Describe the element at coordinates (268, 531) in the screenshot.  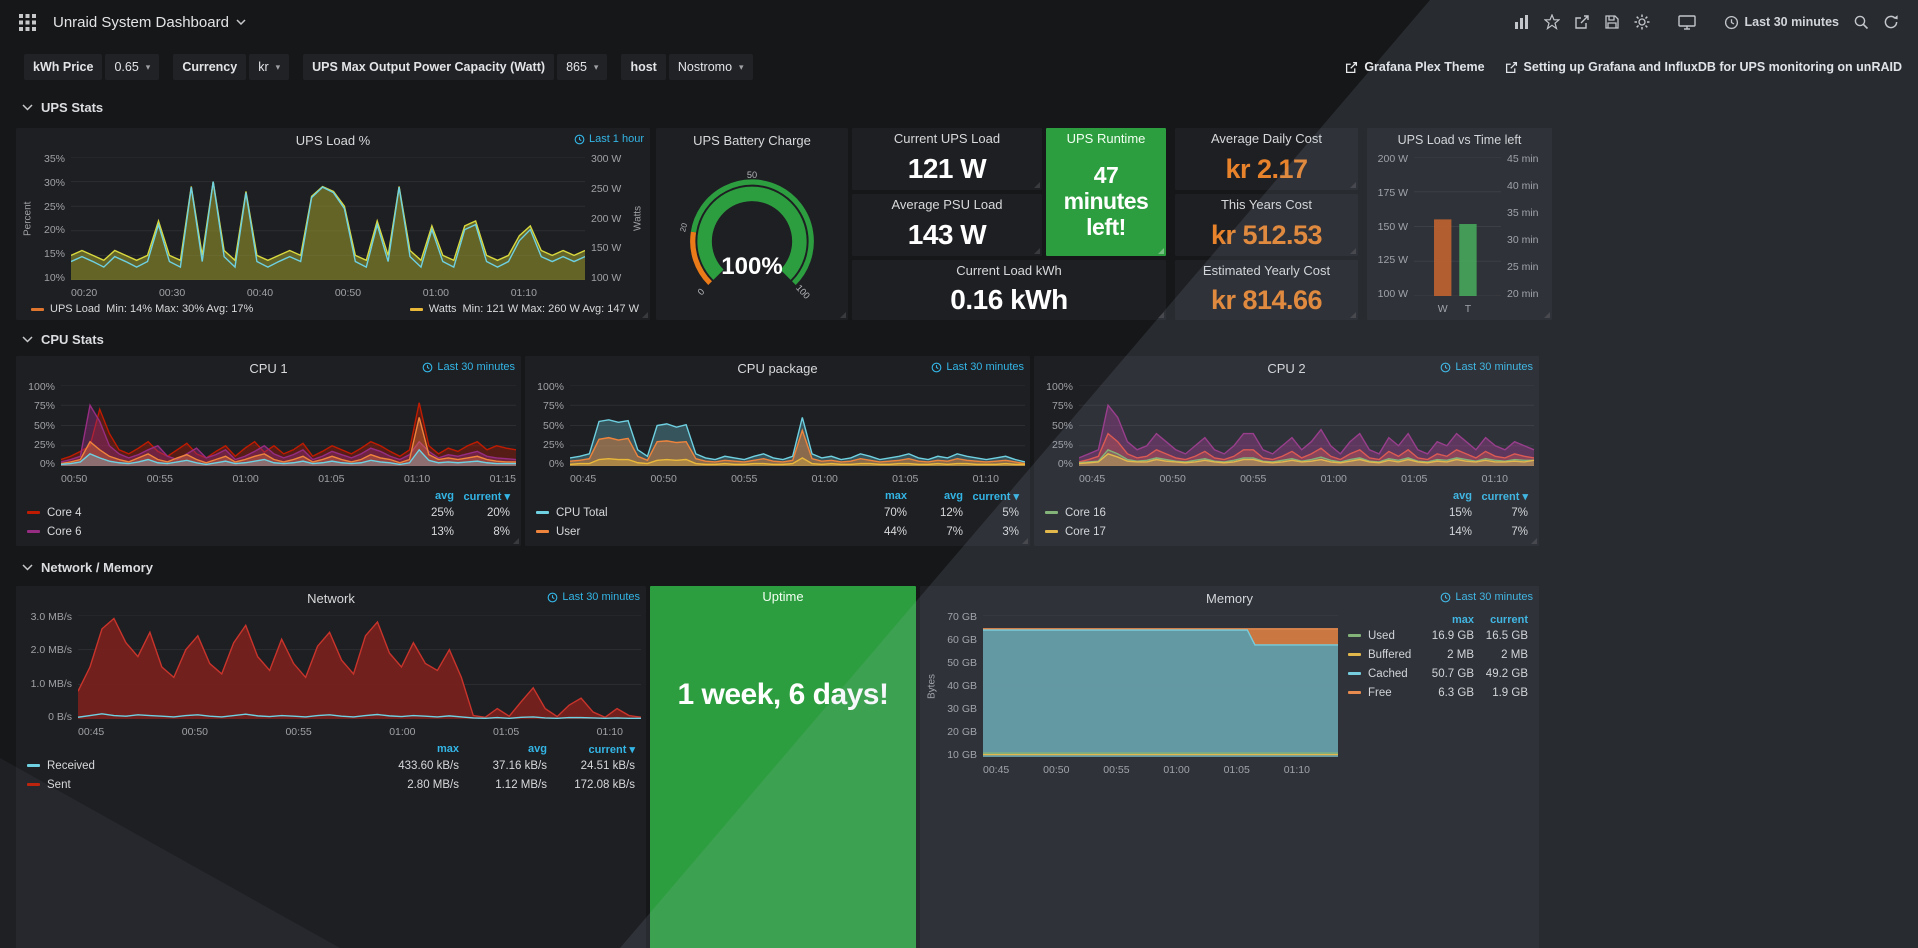
I see `legend-row: Core 6 13% 8%` at that location.